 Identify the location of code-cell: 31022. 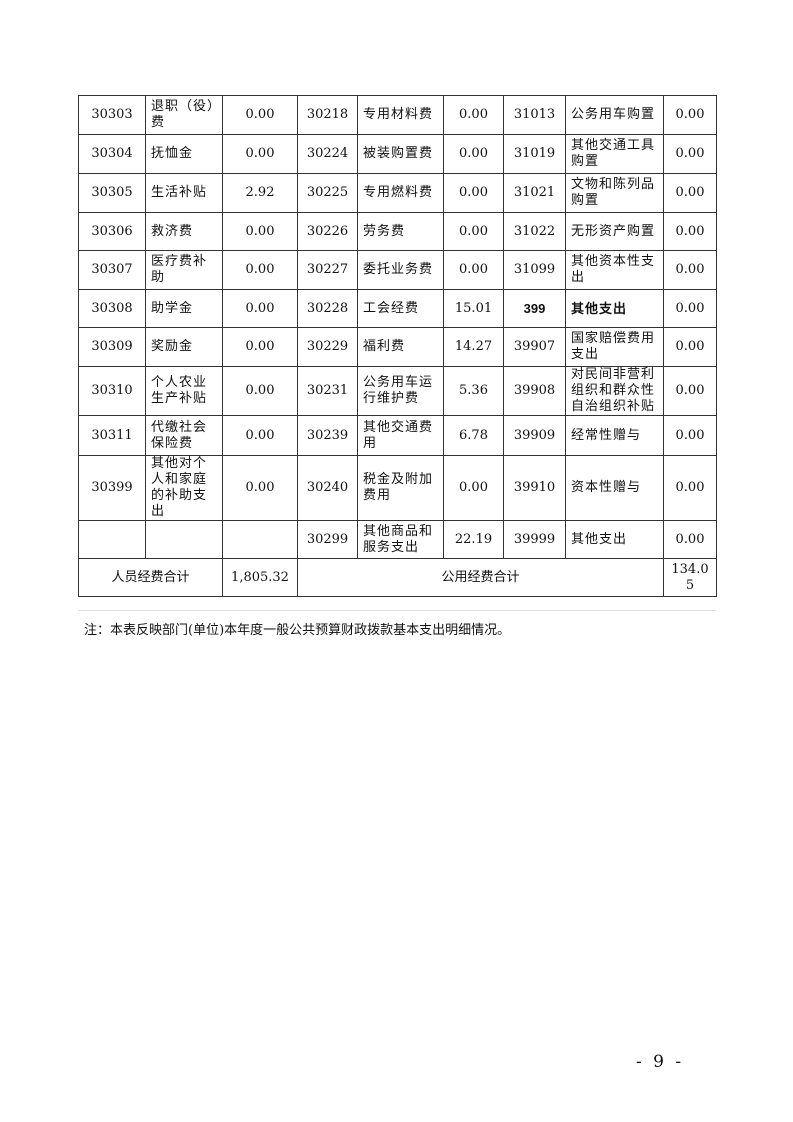
(534, 231).